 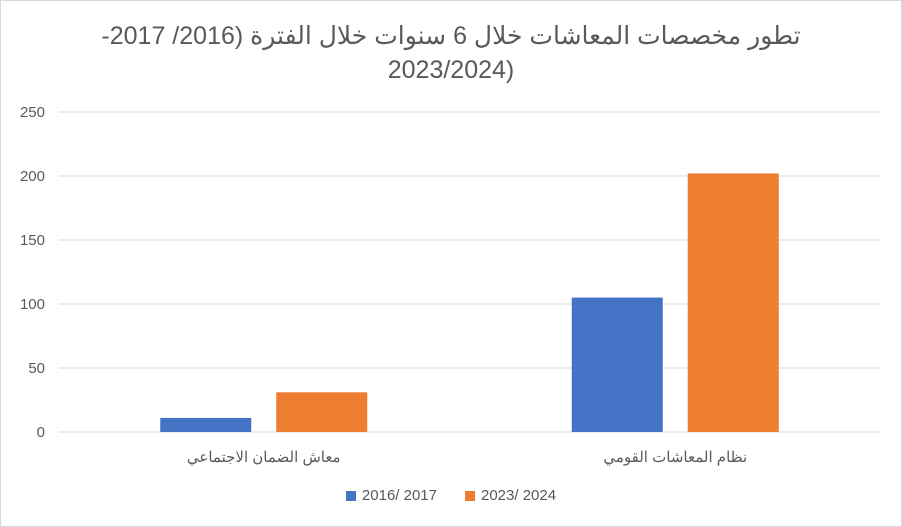 I want to click on chart-legend: 2016/ 2017 2023/ 2024, so click(x=451, y=495).